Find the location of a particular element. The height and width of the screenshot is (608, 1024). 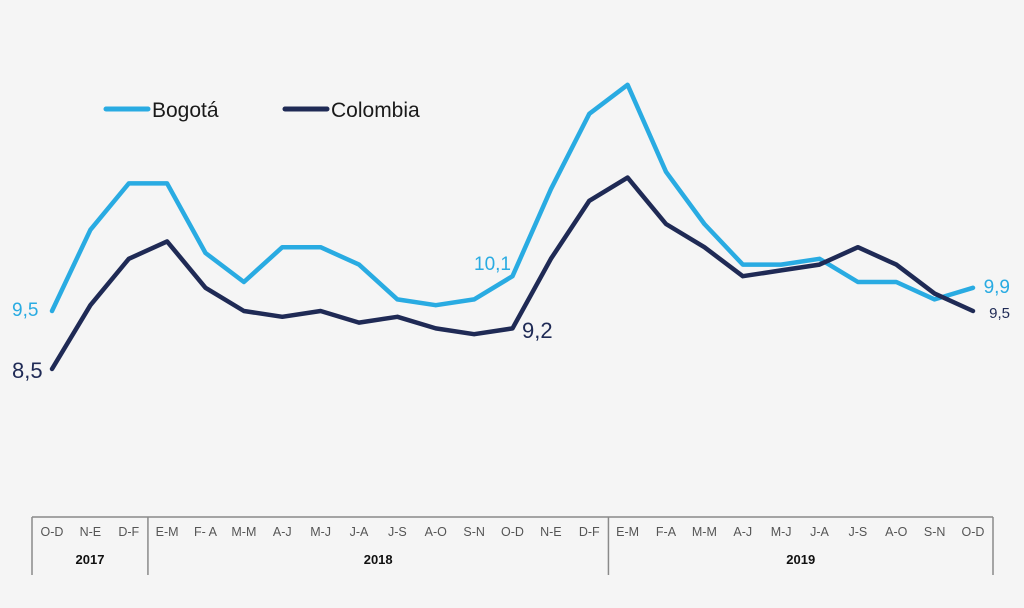

data-label: 10,1 is located at coordinates (492, 264).